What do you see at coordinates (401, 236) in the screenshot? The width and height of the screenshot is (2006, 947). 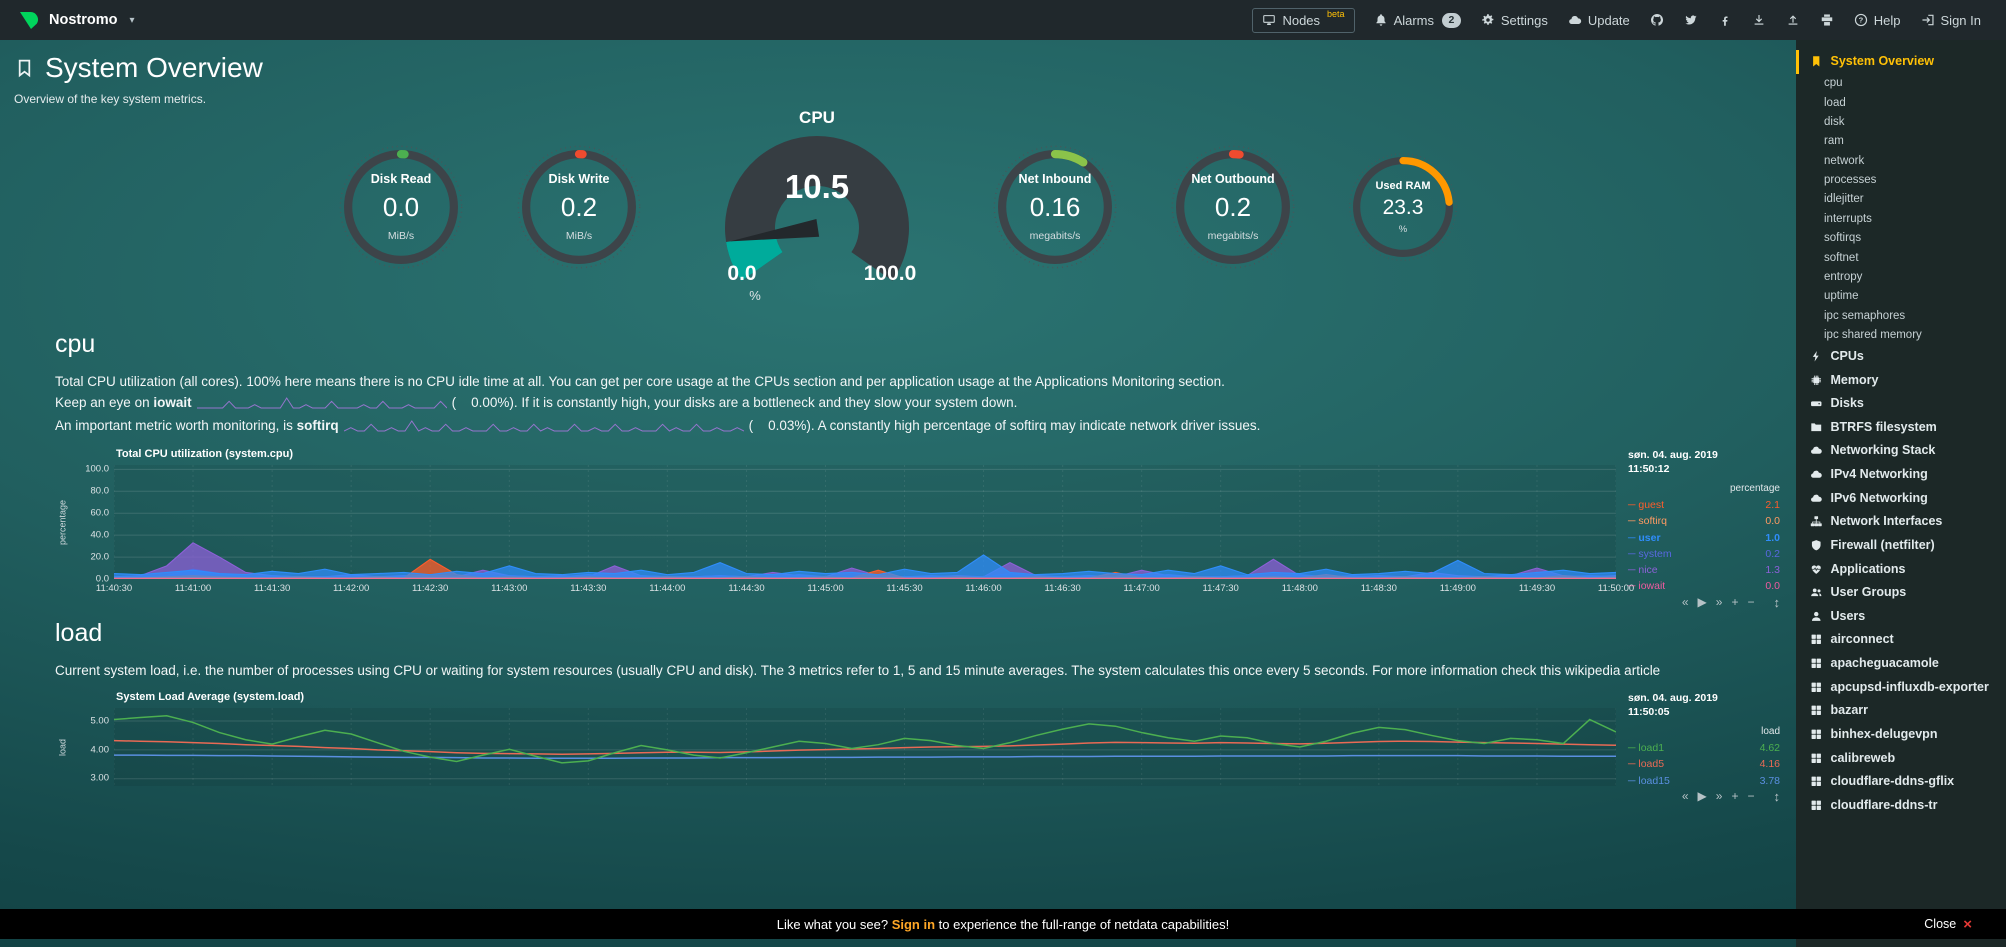 I see `gauge-unit: MiB/s` at bounding box center [401, 236].